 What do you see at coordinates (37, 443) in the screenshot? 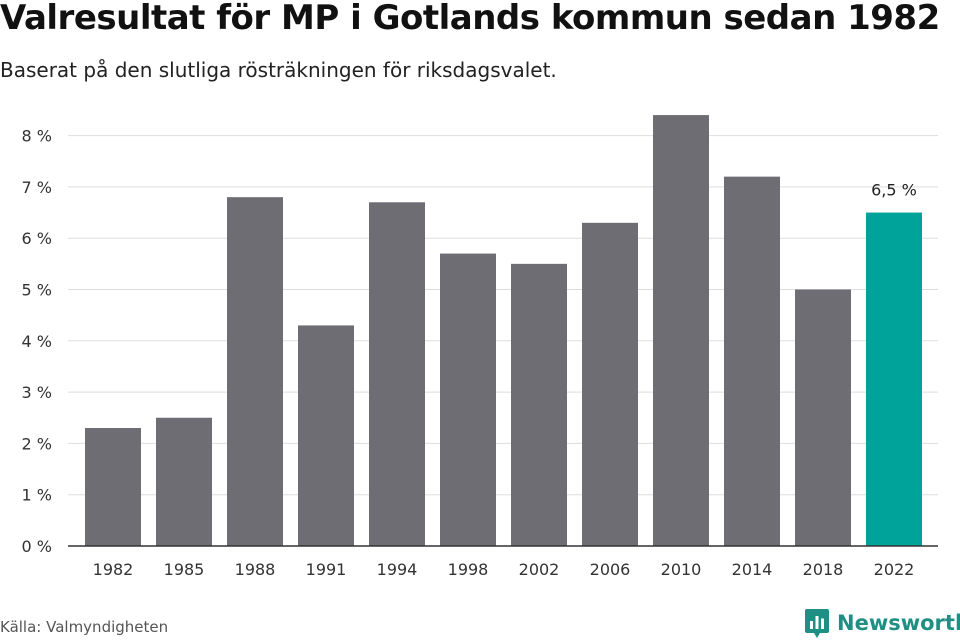
I see `y-tick-label: 2 %` at bounding box center [37, 443].